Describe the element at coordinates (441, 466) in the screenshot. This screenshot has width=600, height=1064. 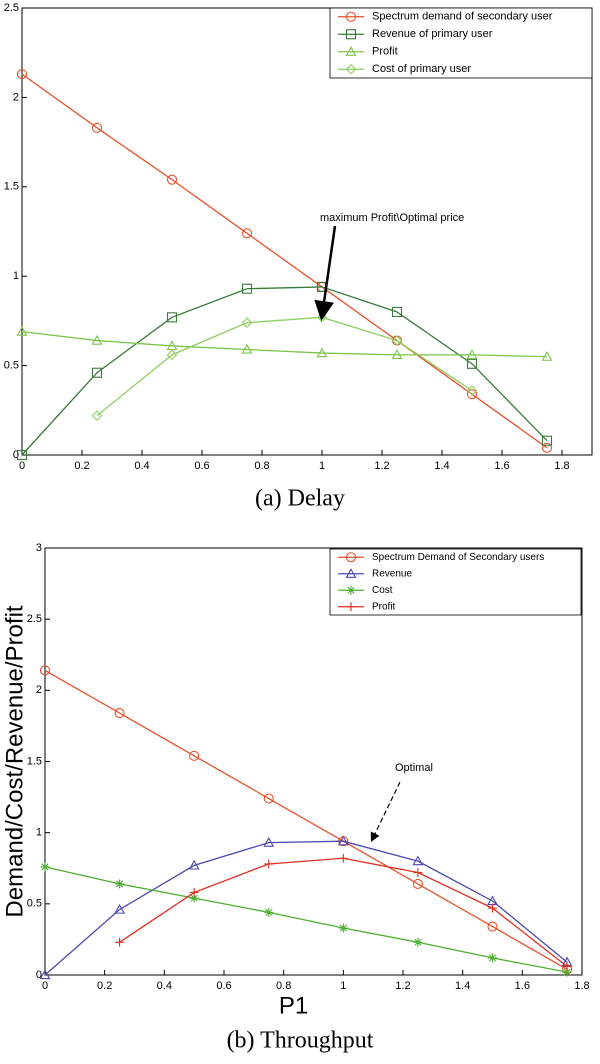
I see `x-tick-label: 1.4` at that location.